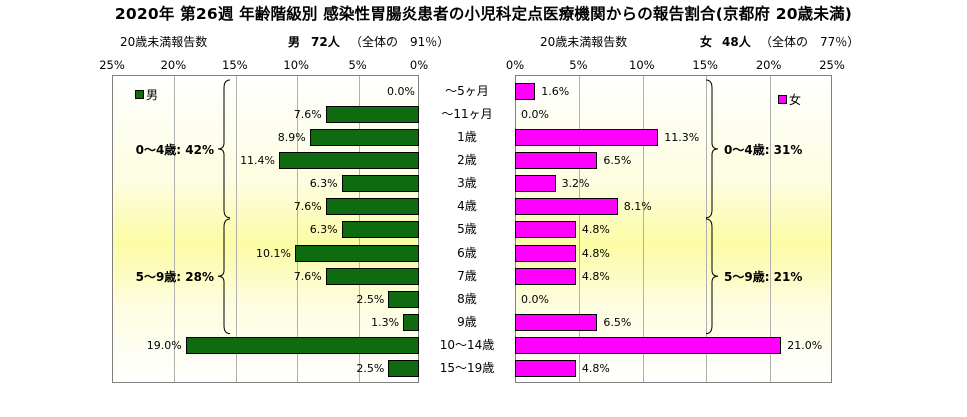  What do you see at coordinates (173, 65) in the screenshot?
I see `left-axis-tick-label: 20%` at bounding box center [173, 65].